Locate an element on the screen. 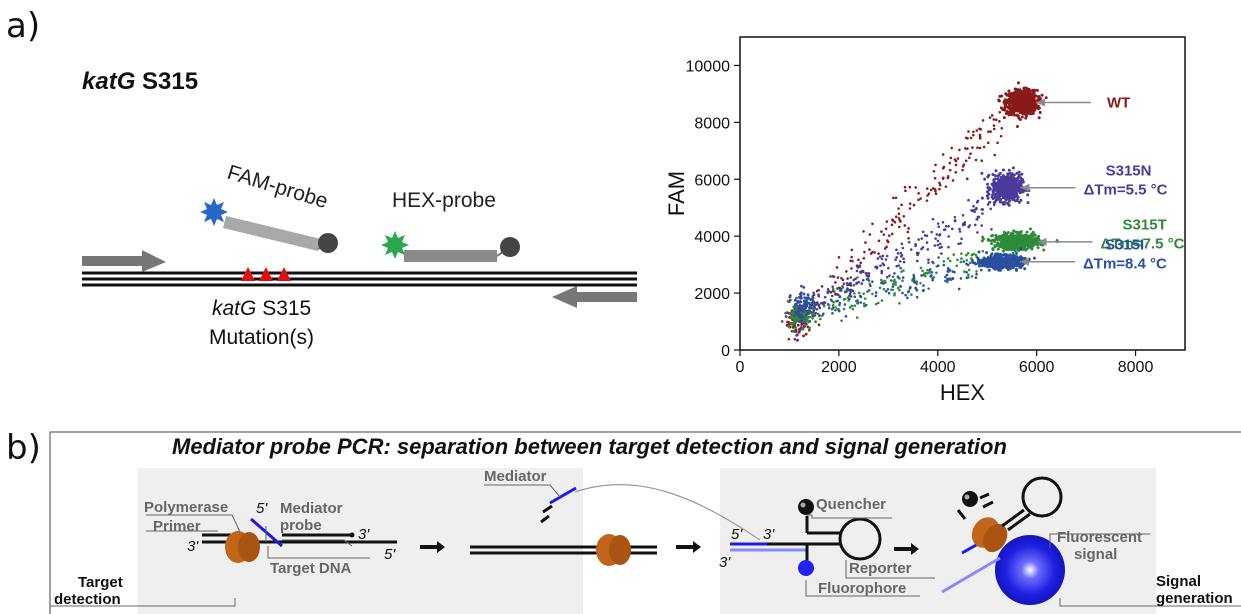 This screenshot has width=1241, height=614. target-detection-label-2: detection is located at coordinates (87, 599).